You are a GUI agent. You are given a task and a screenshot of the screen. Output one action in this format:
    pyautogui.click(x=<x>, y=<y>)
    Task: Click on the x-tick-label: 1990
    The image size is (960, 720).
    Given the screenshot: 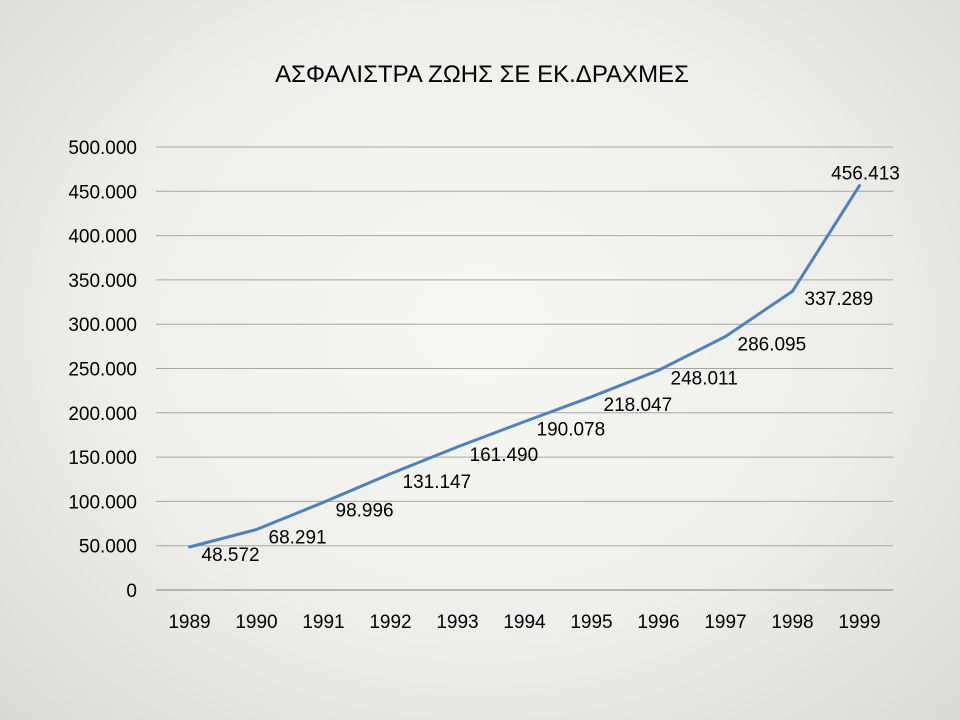 What is the action you would take?
    pyautogui.click(x=256, y=622)
    